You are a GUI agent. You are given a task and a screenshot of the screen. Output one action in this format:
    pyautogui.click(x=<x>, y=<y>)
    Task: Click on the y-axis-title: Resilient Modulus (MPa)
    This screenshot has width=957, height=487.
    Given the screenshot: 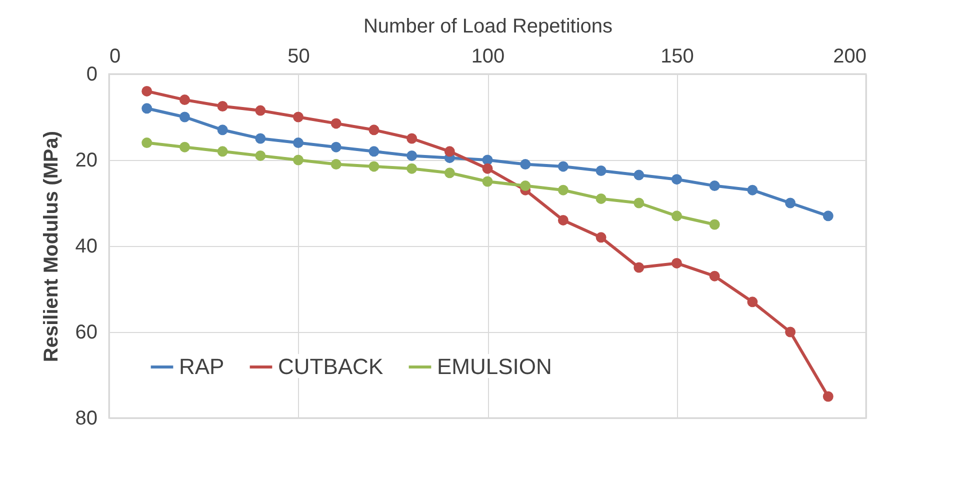 What is the action you would take?
    pyautogui.click(x=51, y=246)
    